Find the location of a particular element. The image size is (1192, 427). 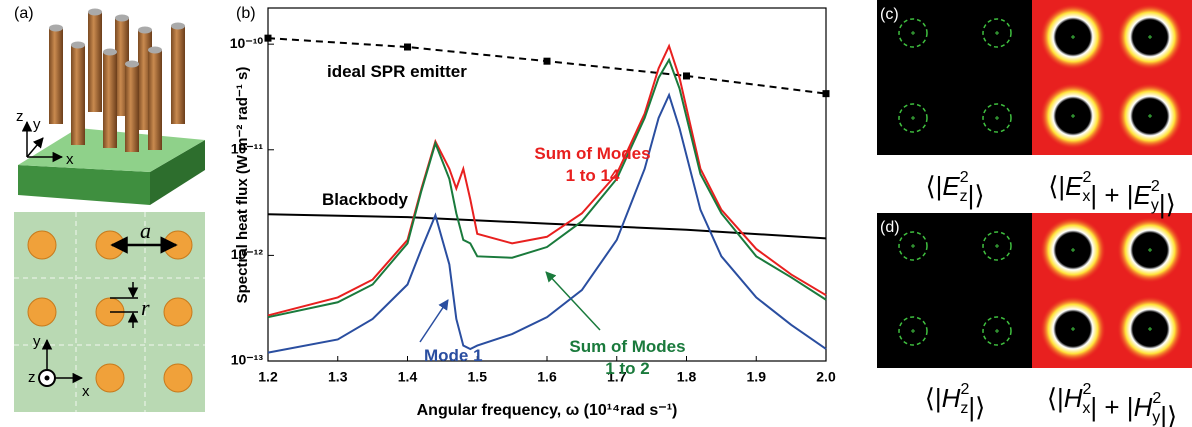

x-tick-label: 1.6 is located at coordinates (547, 377).